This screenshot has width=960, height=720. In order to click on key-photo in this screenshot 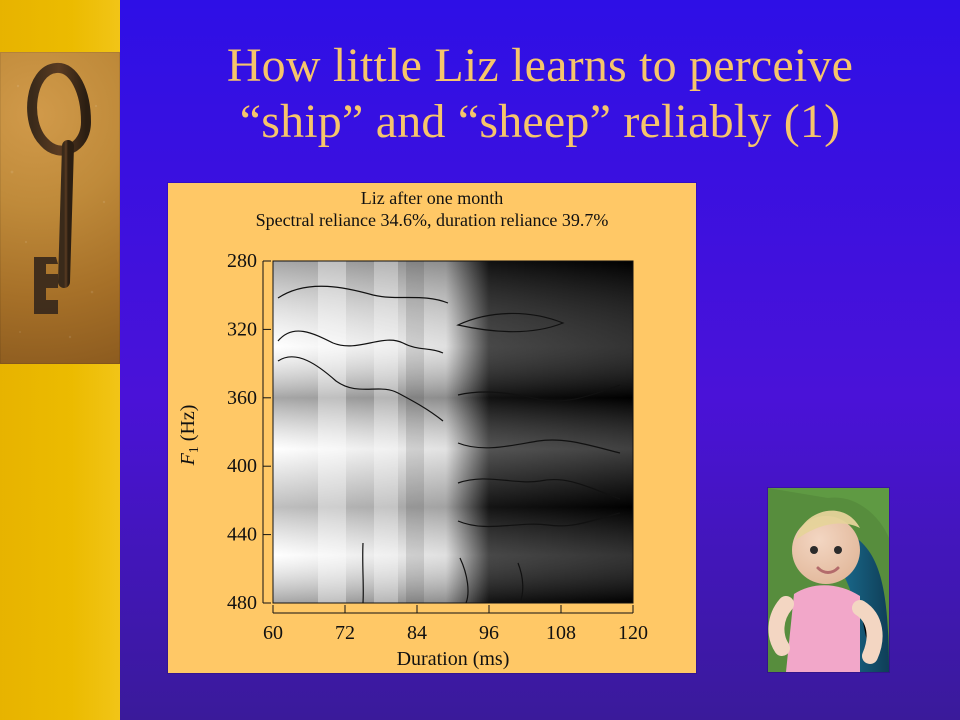, I will do `click(60, 208)`.